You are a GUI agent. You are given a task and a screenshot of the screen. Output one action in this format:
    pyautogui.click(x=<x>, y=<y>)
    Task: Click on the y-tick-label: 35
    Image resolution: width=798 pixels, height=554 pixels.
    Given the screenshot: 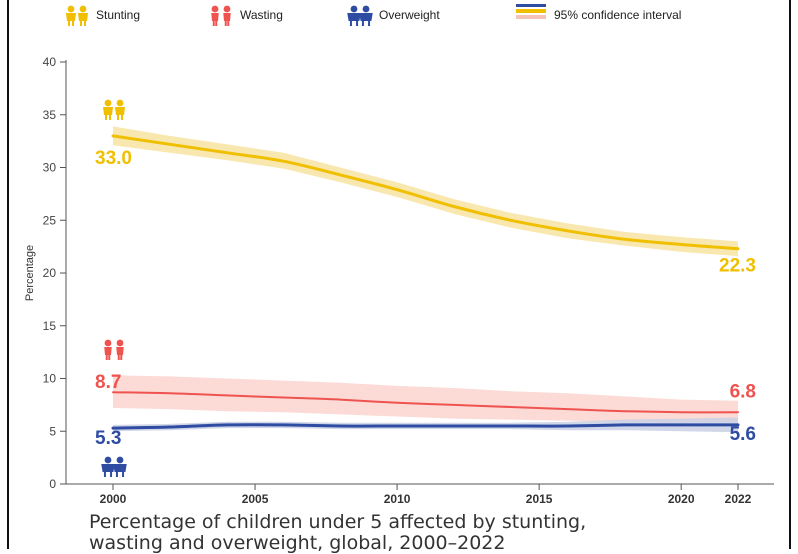 What is the action you would take?
    pyautogui.click(x=50, y=115)
    